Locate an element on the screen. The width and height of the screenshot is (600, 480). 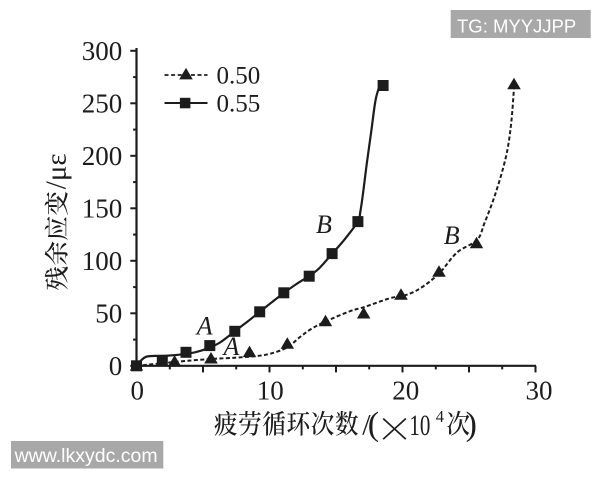
svg-text: 100 is located at coordinates (102, 261).